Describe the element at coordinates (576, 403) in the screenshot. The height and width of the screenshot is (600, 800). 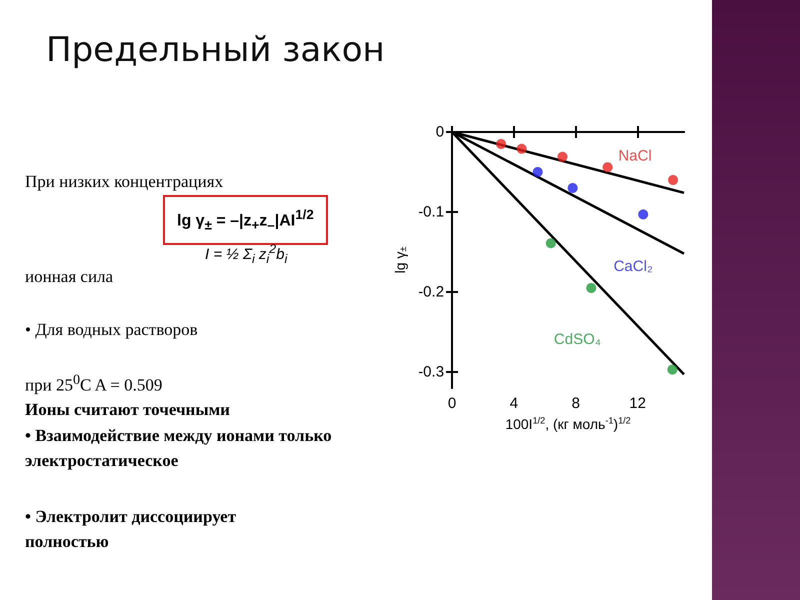
I see `x-tick-label: 8` at that location.